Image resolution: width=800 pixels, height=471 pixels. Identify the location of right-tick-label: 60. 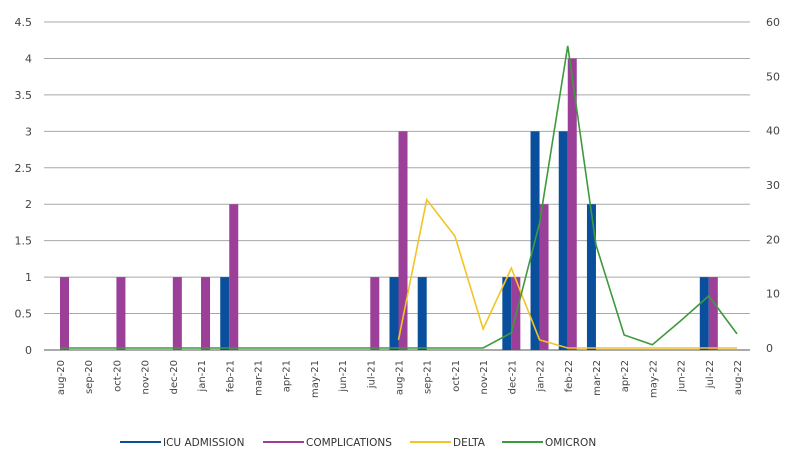
(773, 22).